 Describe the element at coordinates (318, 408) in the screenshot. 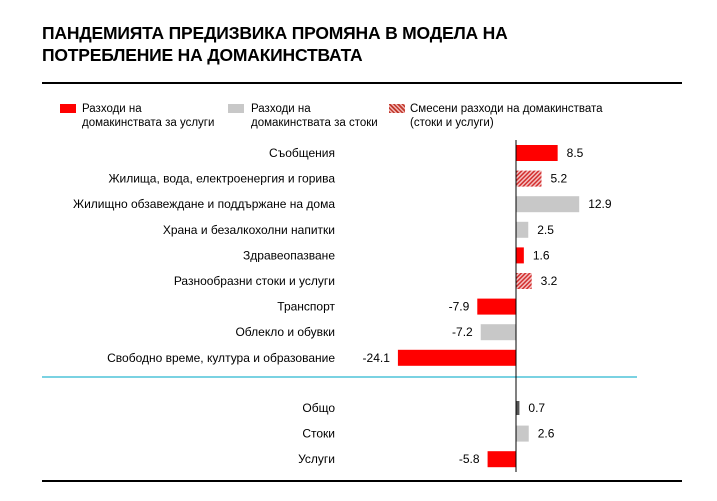

I see `category-label: Общо` at that location.